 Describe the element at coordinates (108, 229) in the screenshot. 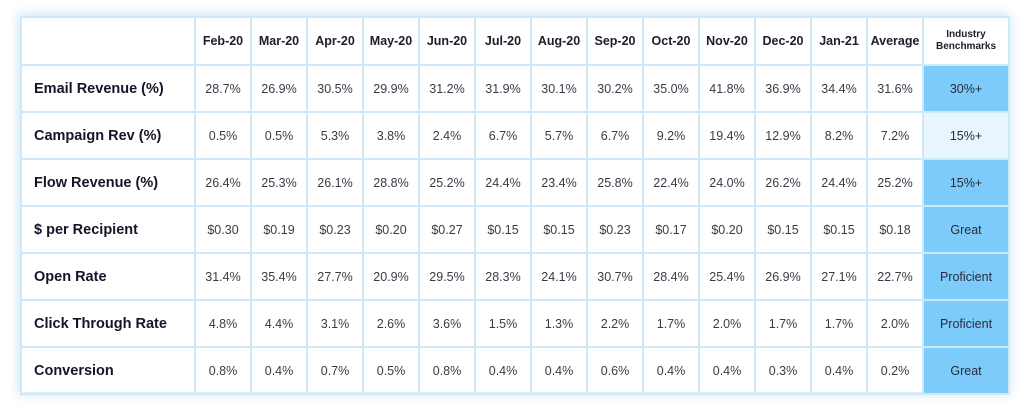

I see `row-label: $ per Recipient` at that location.